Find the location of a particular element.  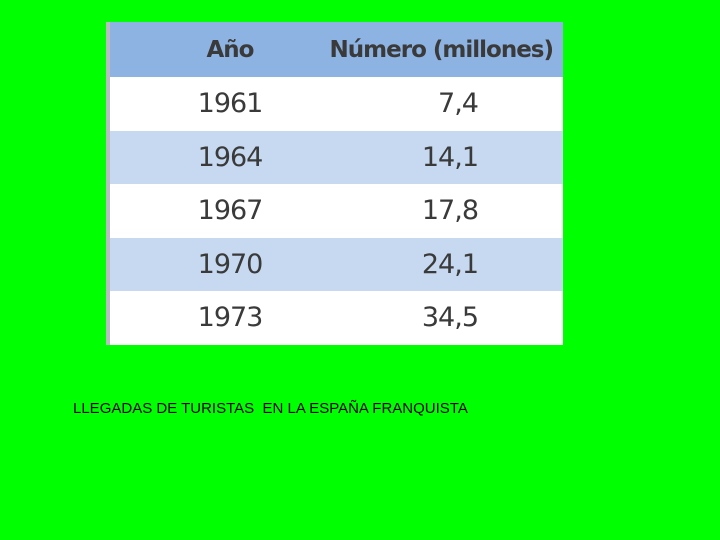

table-cell: 1970 is located at coordinates (230, 264).